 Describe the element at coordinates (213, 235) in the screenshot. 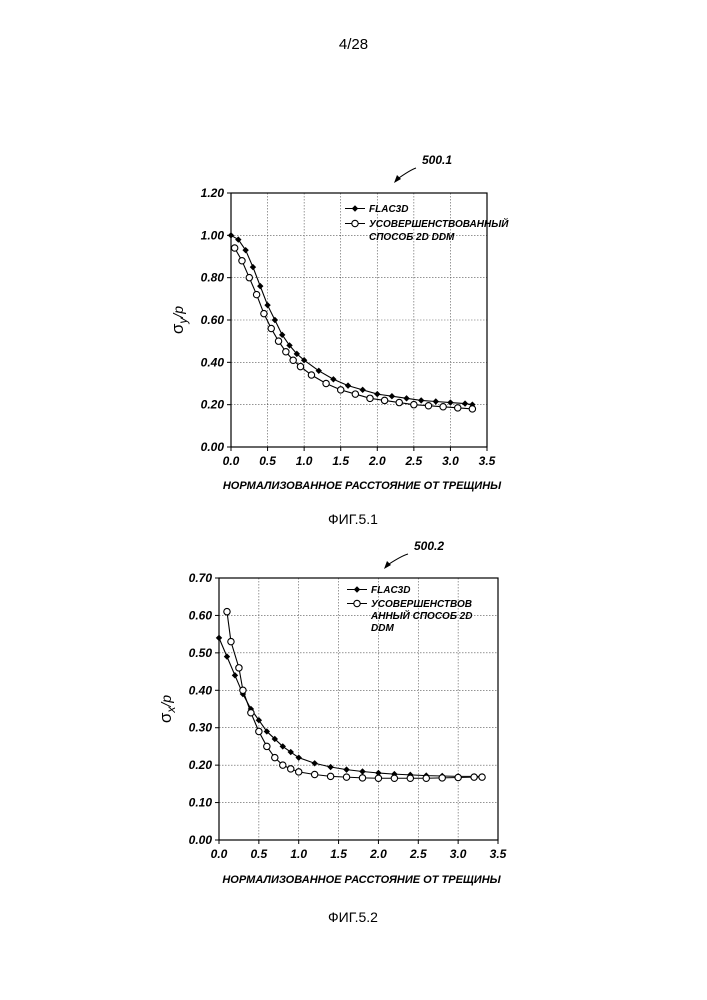

I see `y-tick-label: 1.00` at that location.